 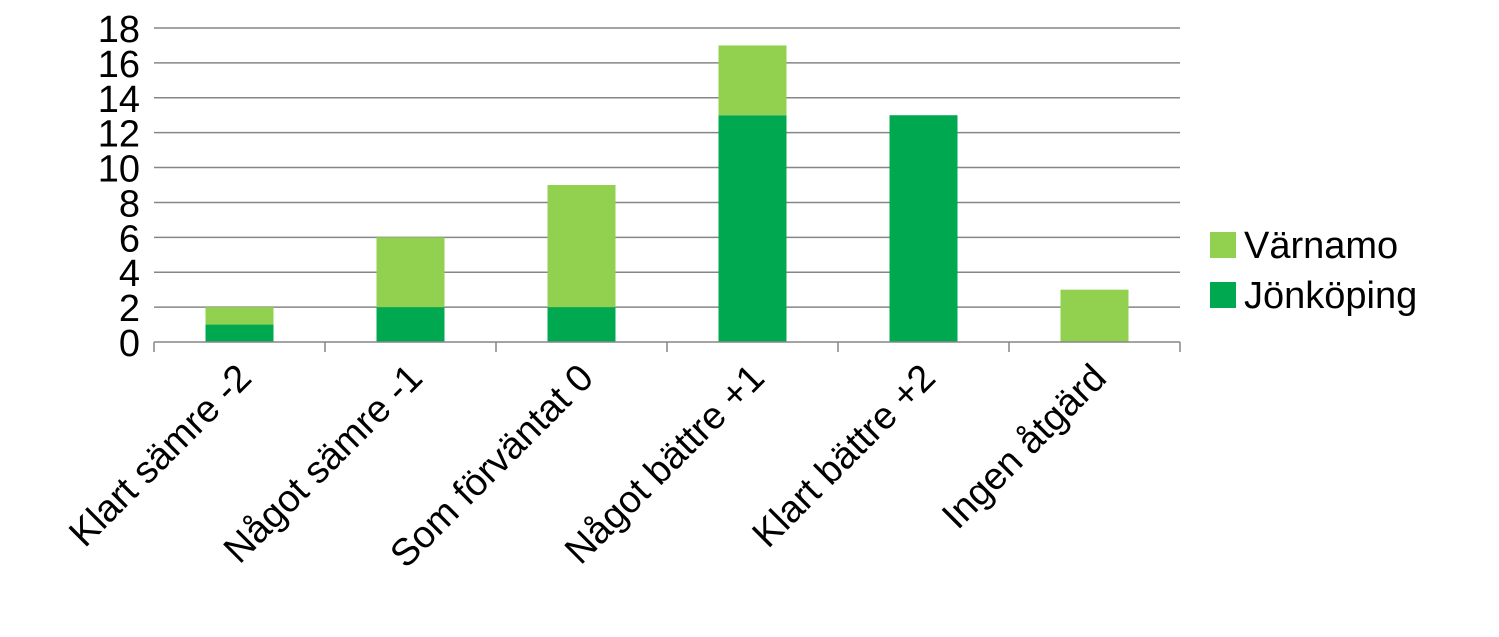 I want to click on legend-swatch-v-rnamo, so click(x=1223, y=245).